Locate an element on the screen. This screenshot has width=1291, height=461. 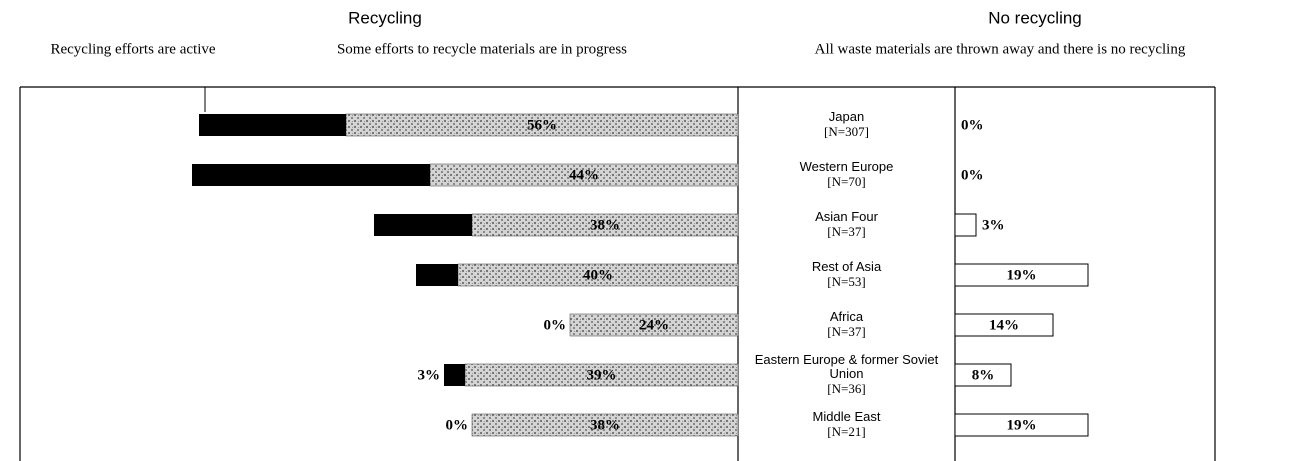
sample-size: [N=70] is located at coordinates (846, 181).